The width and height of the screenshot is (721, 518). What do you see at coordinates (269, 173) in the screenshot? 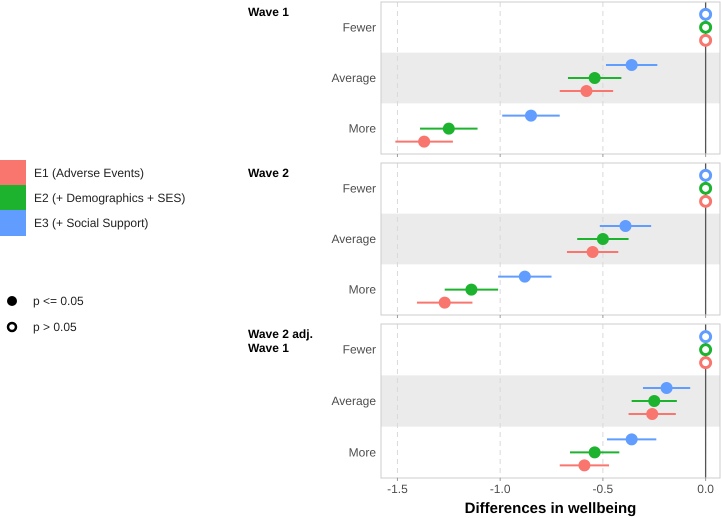
I see `text: Wave 2` at bounding box center [269, 173].